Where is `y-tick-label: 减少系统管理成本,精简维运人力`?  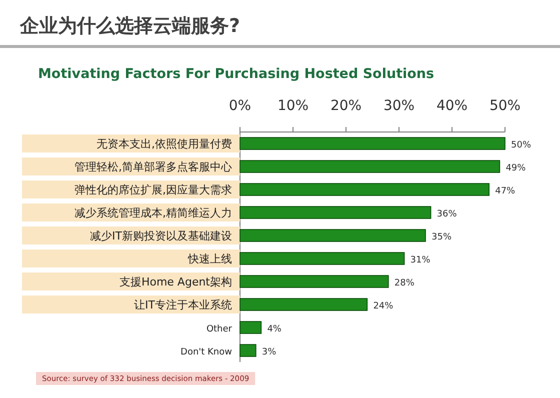 y-tick-label: 减少系统管理成本,精简维运人力 is located at coordinates (153, 213).